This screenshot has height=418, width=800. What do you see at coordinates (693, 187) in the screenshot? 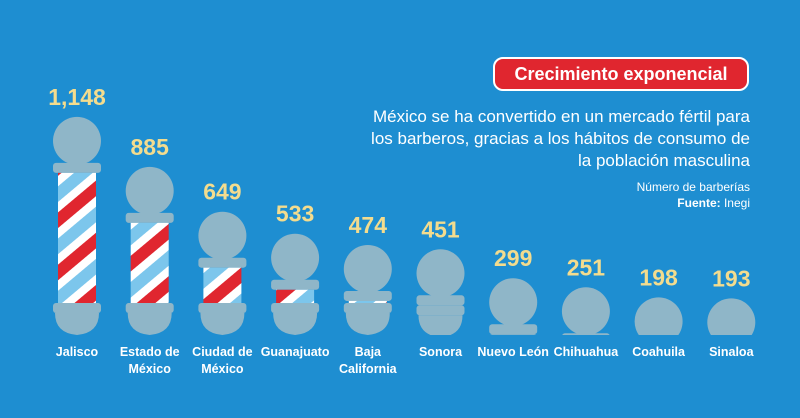
I see `note: Número de barberías` at bounding box center [693, 187].